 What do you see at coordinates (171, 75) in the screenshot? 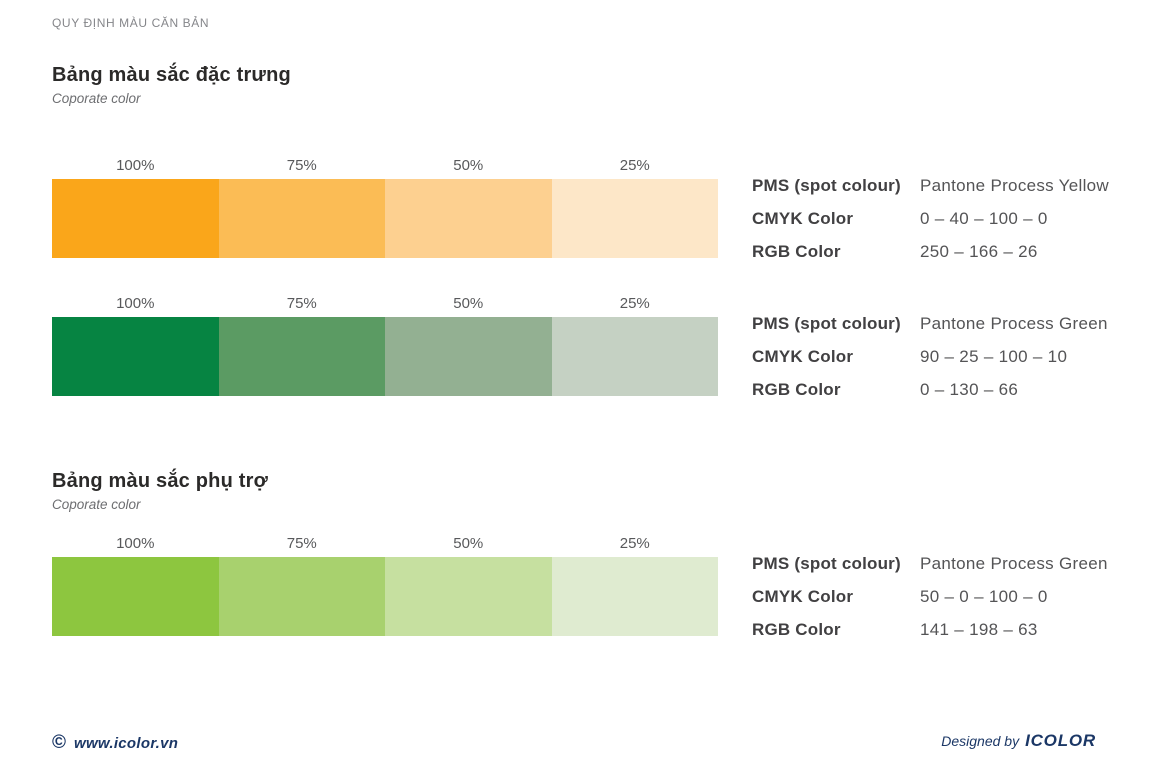
I see `section-title-primary: Bảng màu sắc đặc trưng` at bounding box center [171, 75].